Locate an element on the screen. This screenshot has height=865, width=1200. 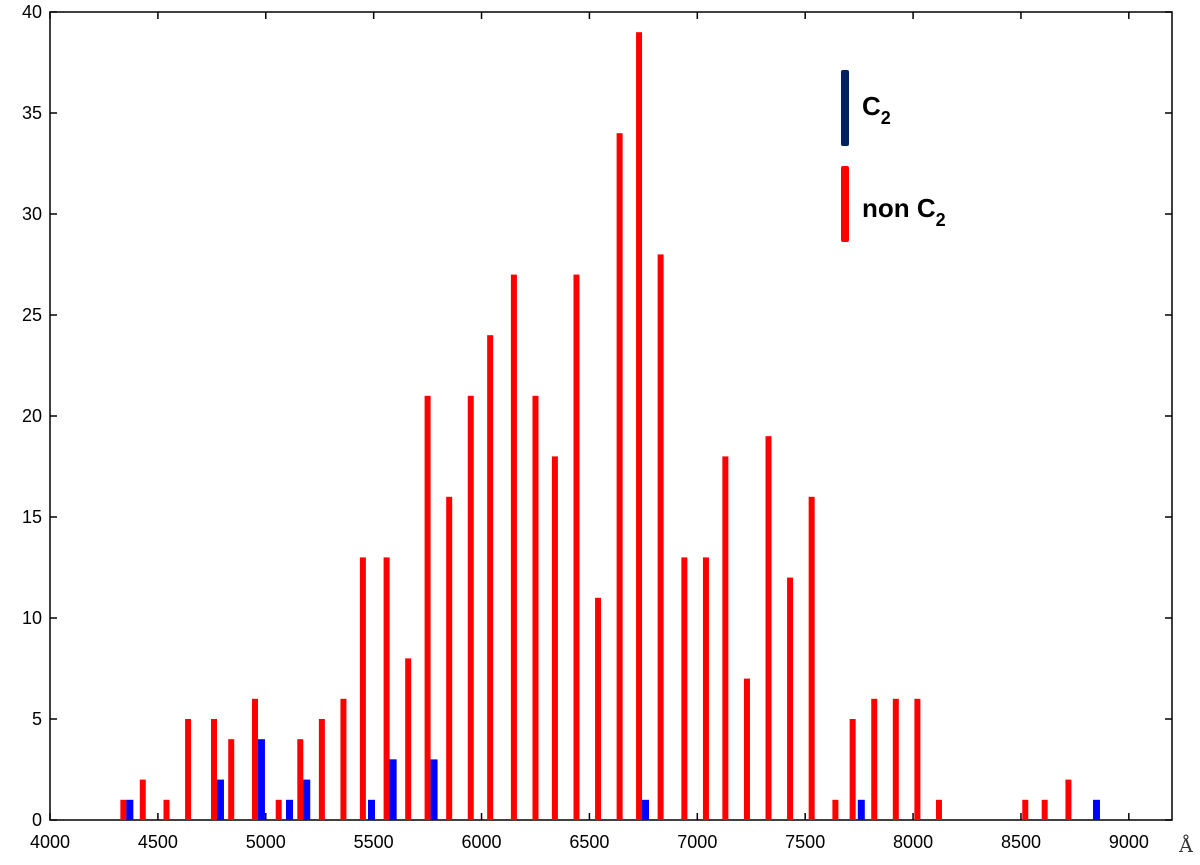
y-tick-label: 25 is located at coordinates (32, 315).